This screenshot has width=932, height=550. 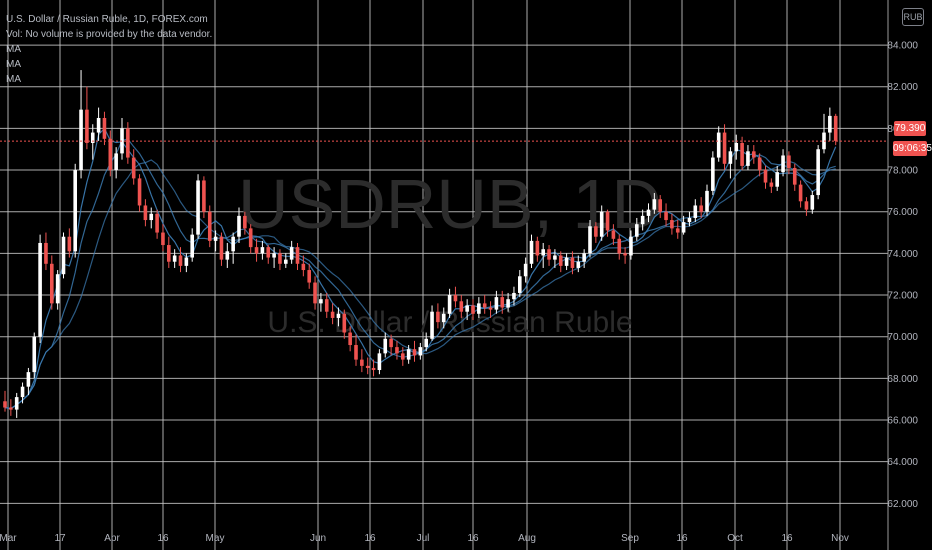 I want to click on ma-label: MA, so click(x=13, y=49).